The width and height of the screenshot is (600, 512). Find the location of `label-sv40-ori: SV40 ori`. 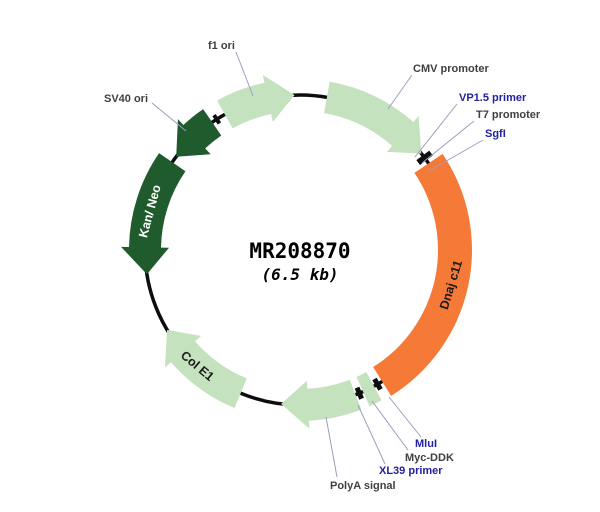

label-sv40-ori: SV40 ori is located at coordinates (126, 99).